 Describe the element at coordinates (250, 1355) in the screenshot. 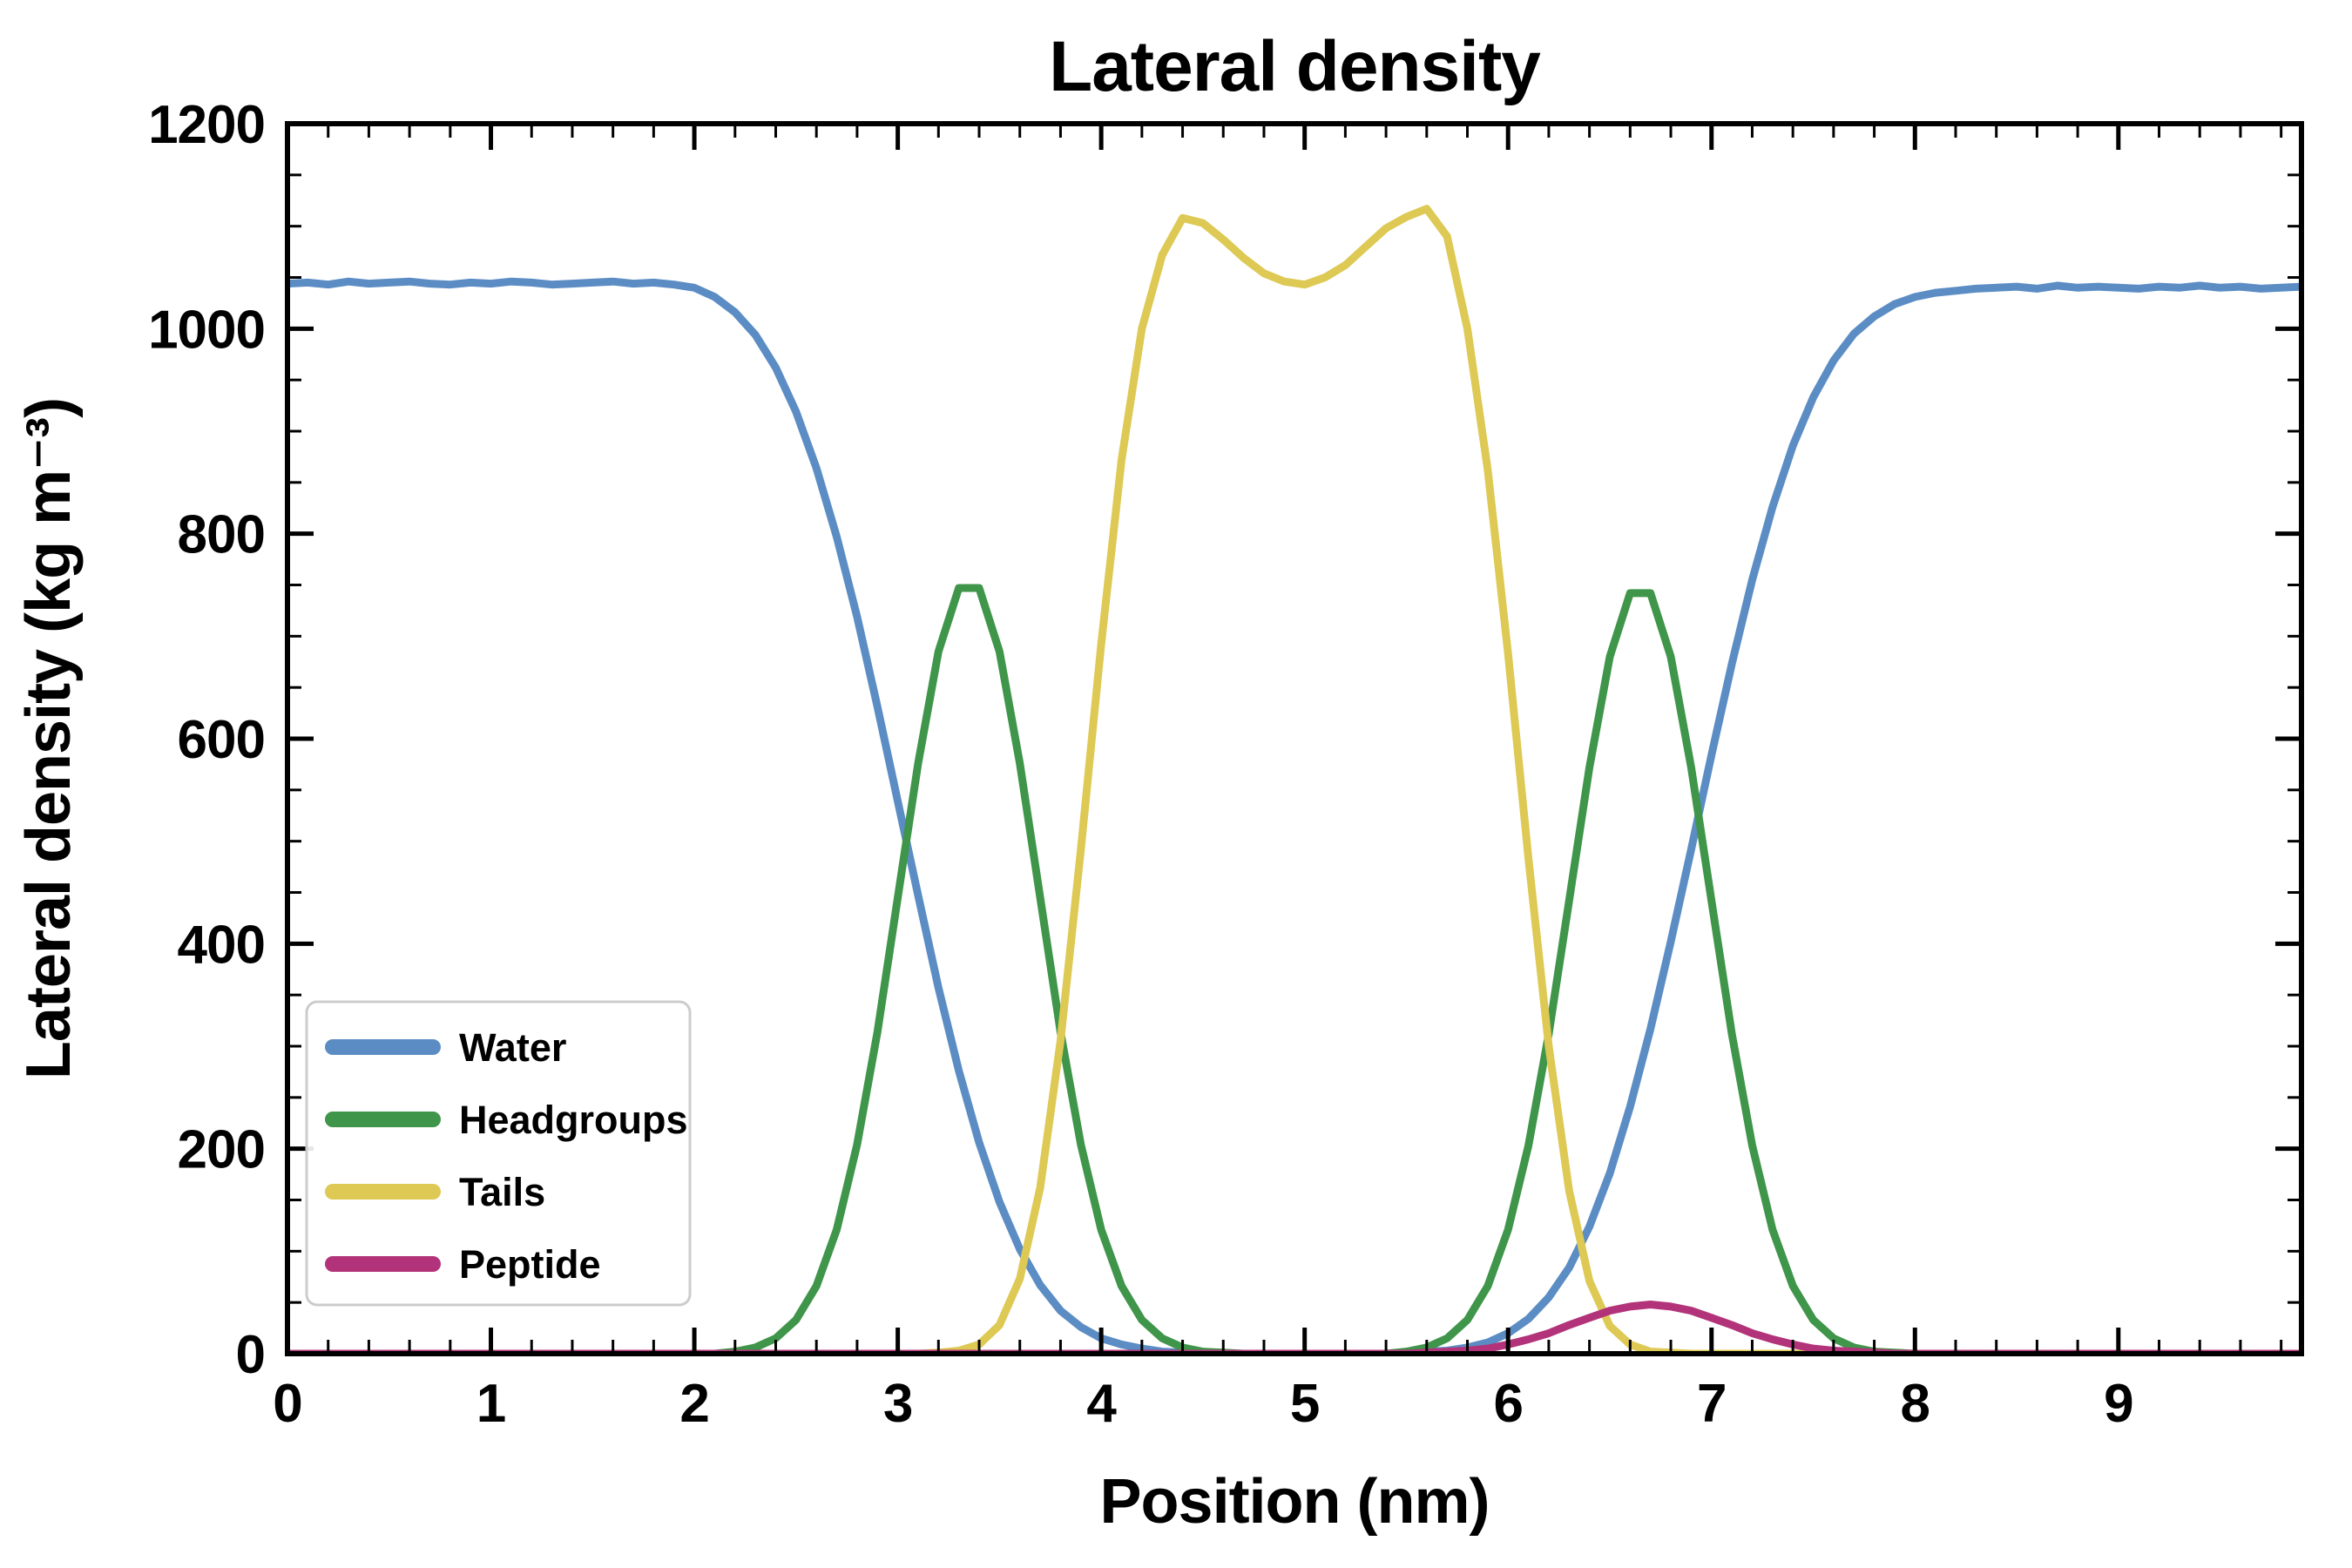

I see `y-tick-label: 0` at that location.